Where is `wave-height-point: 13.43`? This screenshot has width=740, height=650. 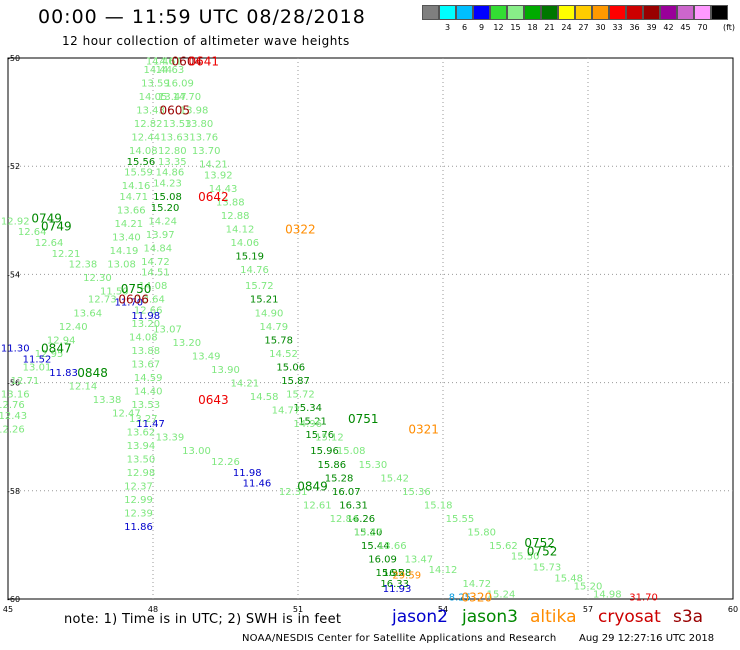
wave-height-point: 13.43 is located at coordinates (150, 110).